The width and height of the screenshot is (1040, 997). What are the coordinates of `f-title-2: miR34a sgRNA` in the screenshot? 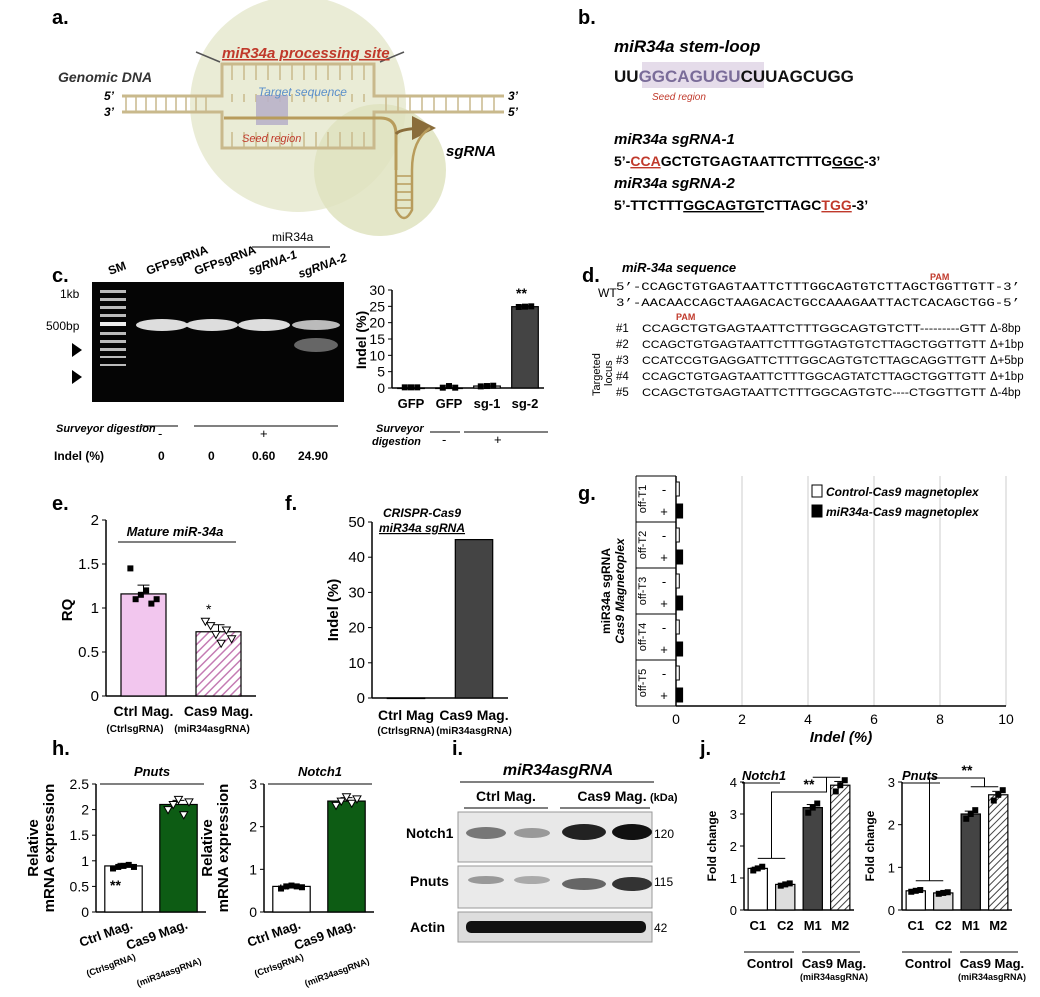 It's located at (422, 528).